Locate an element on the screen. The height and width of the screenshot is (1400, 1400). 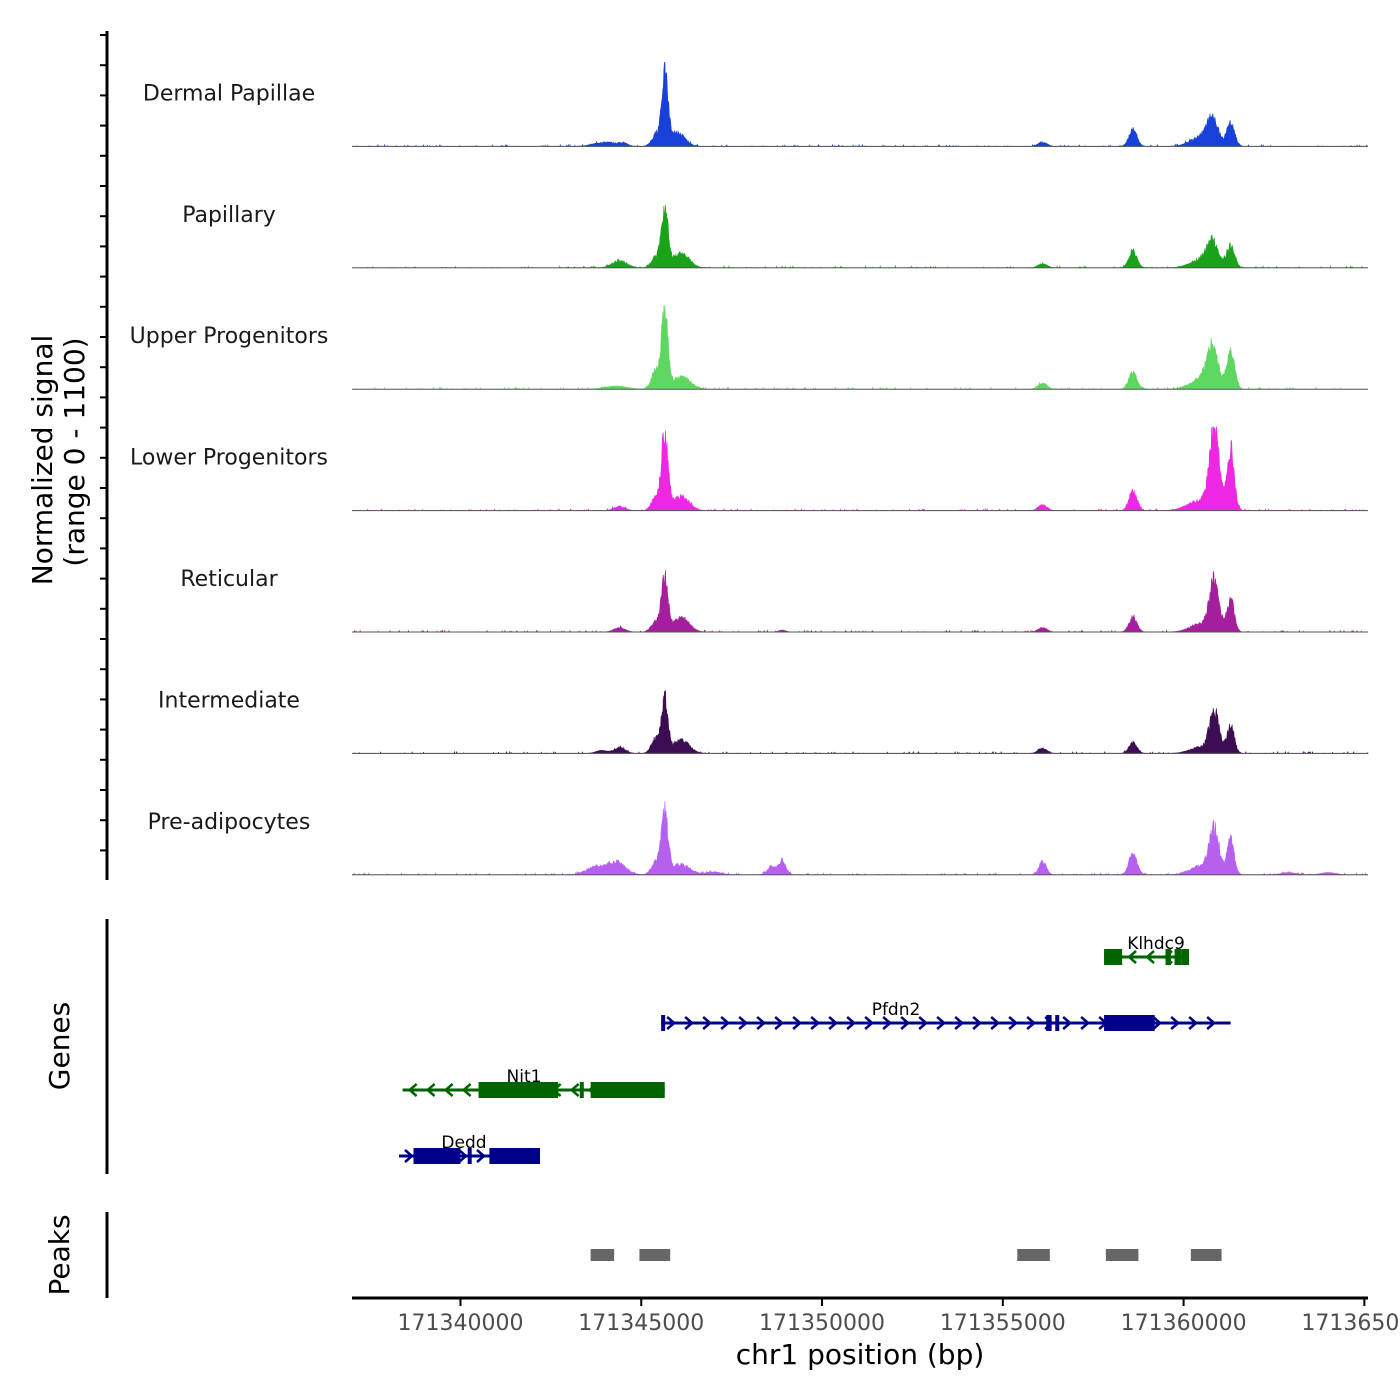
x-tick-label: 171355000 is located at coordinates (1003, 1323).